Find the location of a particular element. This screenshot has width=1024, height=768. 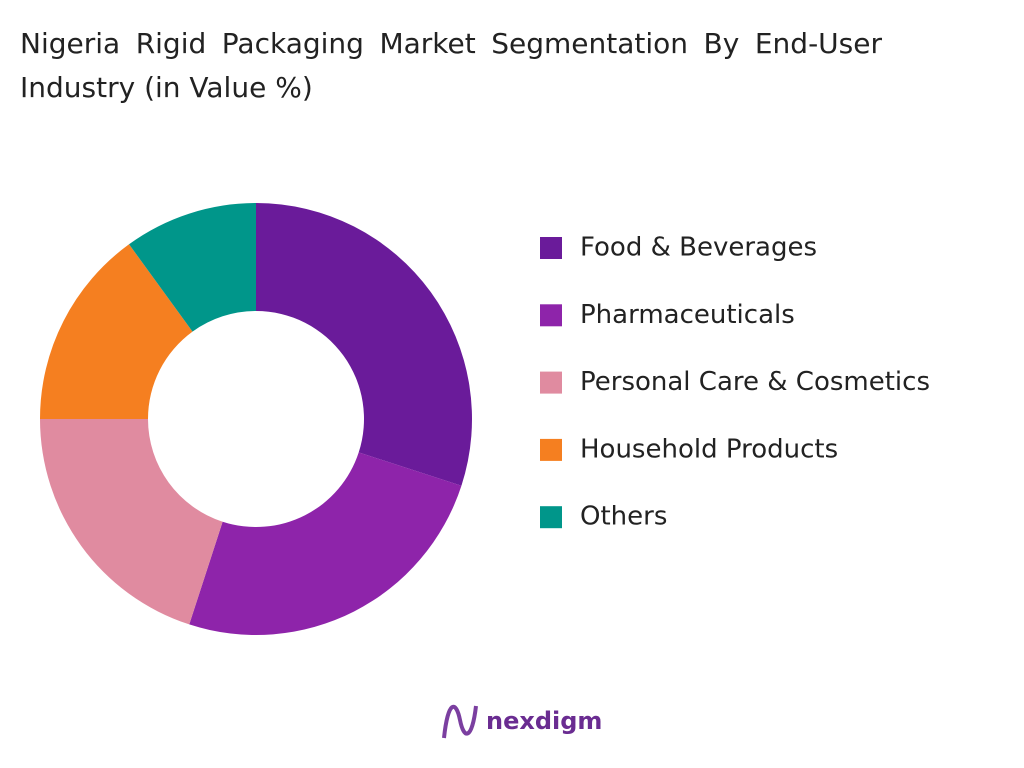

legend-label: Pharmaceuticals is located at coordinates (687, 315).